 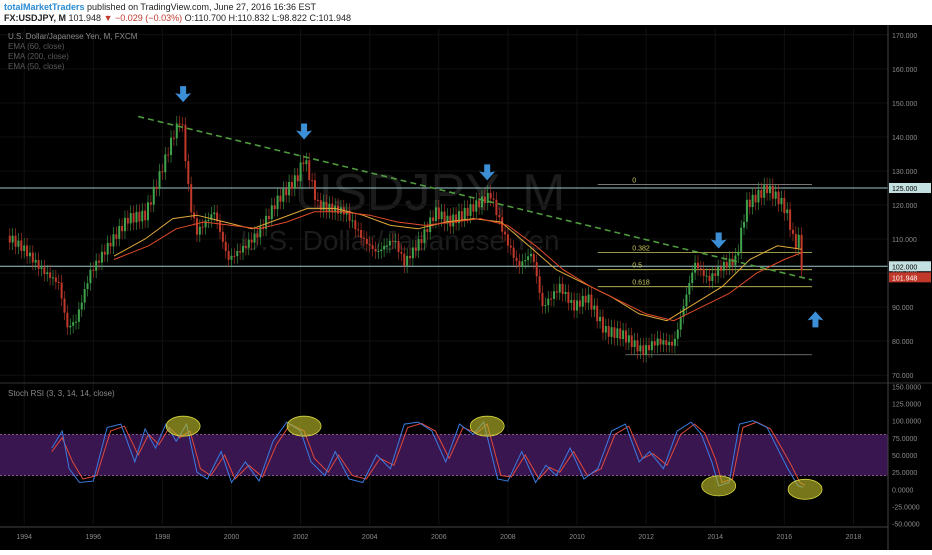 I want to click on rsi-title: Stoch RSI (3, 3, 14, 14, close), so click(x=61, y=393).